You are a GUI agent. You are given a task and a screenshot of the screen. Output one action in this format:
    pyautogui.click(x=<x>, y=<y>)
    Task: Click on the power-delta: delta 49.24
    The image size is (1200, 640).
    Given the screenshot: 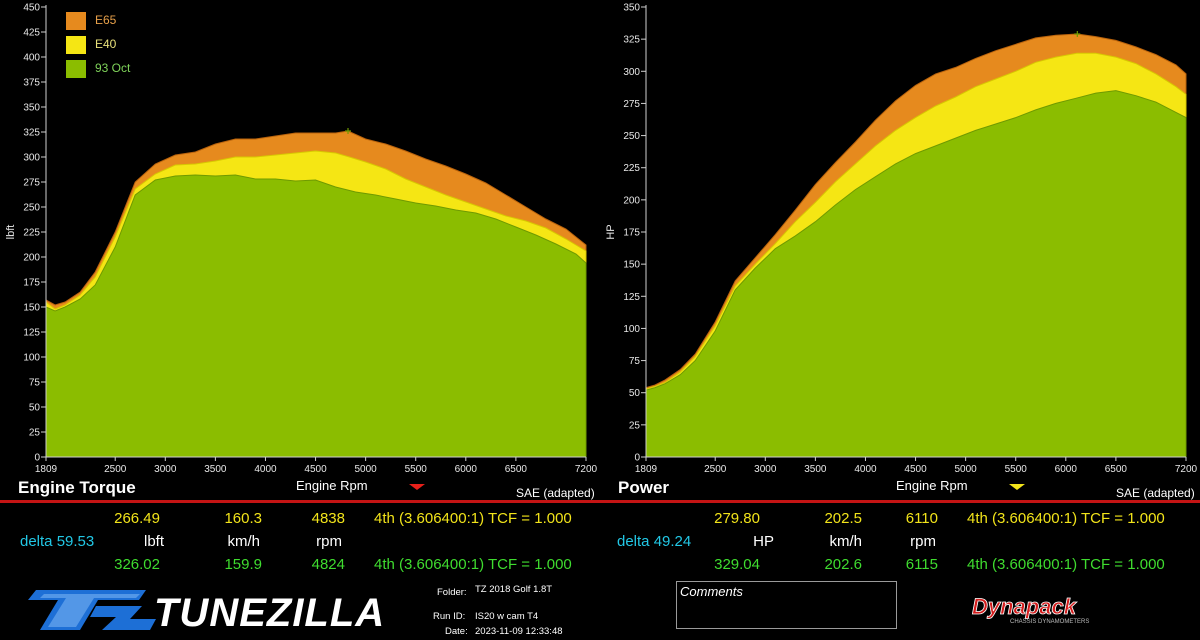 What is the action you would take?
    pyautogui.click(x=654, y=541)
    